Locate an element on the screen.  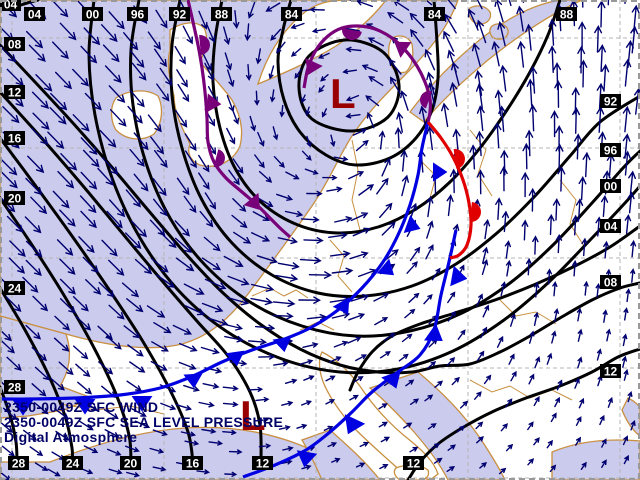
isobar-label: 08 is located at coordinates (610, 282).